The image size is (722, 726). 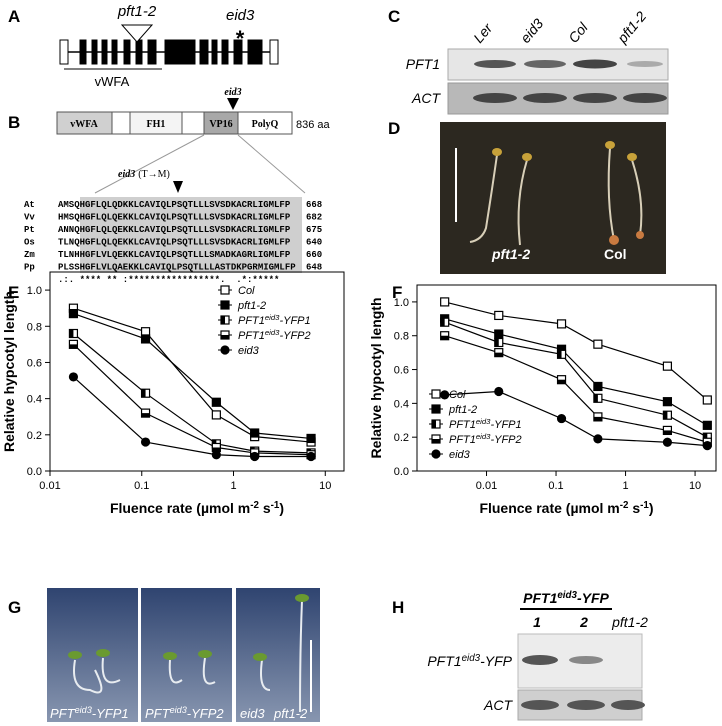 What do you see at coordinates (469, 661) in the screenshot?
I see `row-label: PFT1eid3-YFP` at bounding box center [469, 661].